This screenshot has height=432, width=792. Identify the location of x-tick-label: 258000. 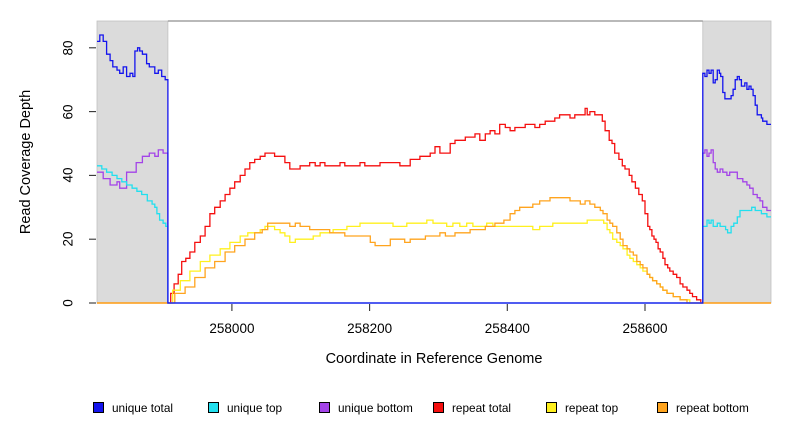
(232, 328).